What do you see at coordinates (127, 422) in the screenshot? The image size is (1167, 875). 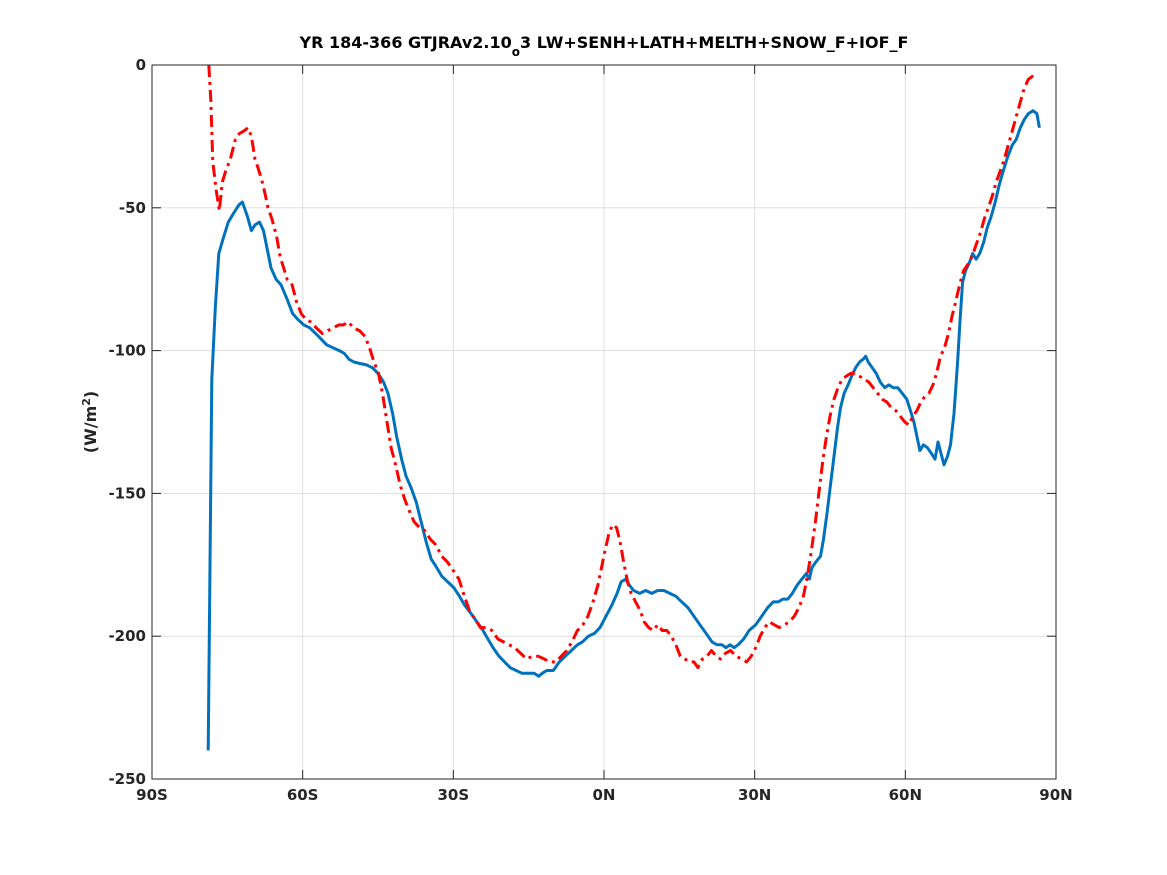 I see `y-tick-labels: 0 -50 -100 -150 -200 -250` at bounding box center [127, 422].